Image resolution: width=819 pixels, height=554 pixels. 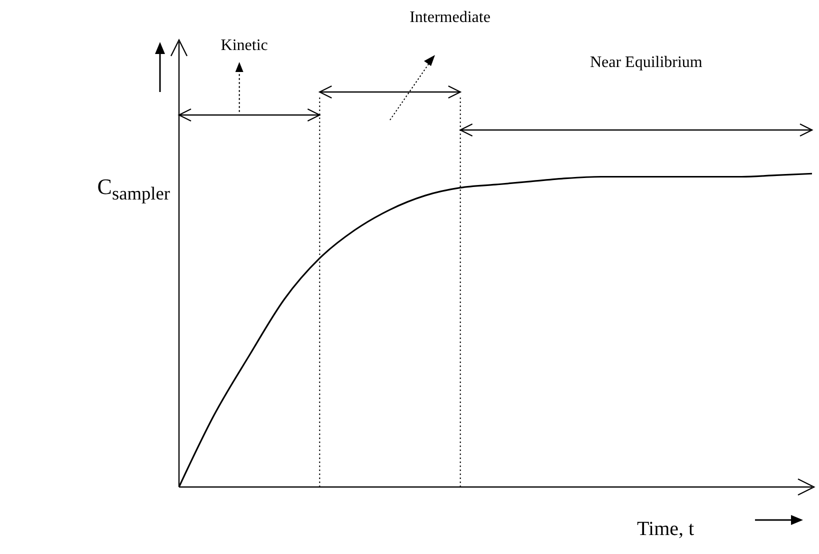 What do you see at coordinates (450, 17) in the screenshot?
I see `text: Intermediate` at bounding box center [450, 17].